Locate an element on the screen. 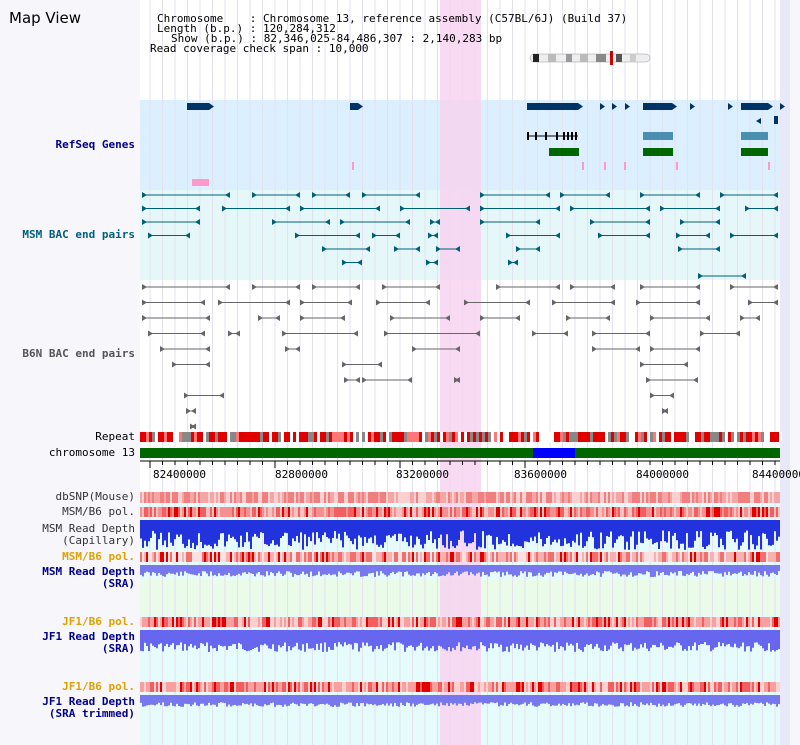 The height and width of the screenshot is (745, 800). track-label-dbsnp: dbSNP(Mouse) is located at coordinates (95, 496).